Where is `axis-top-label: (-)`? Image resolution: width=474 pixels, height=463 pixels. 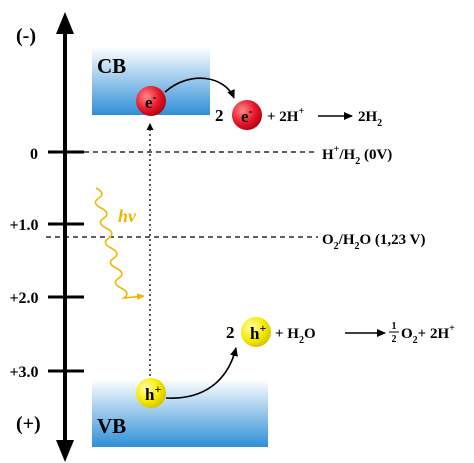
axis-top-label: (-) is located at coordinates (26, 36).